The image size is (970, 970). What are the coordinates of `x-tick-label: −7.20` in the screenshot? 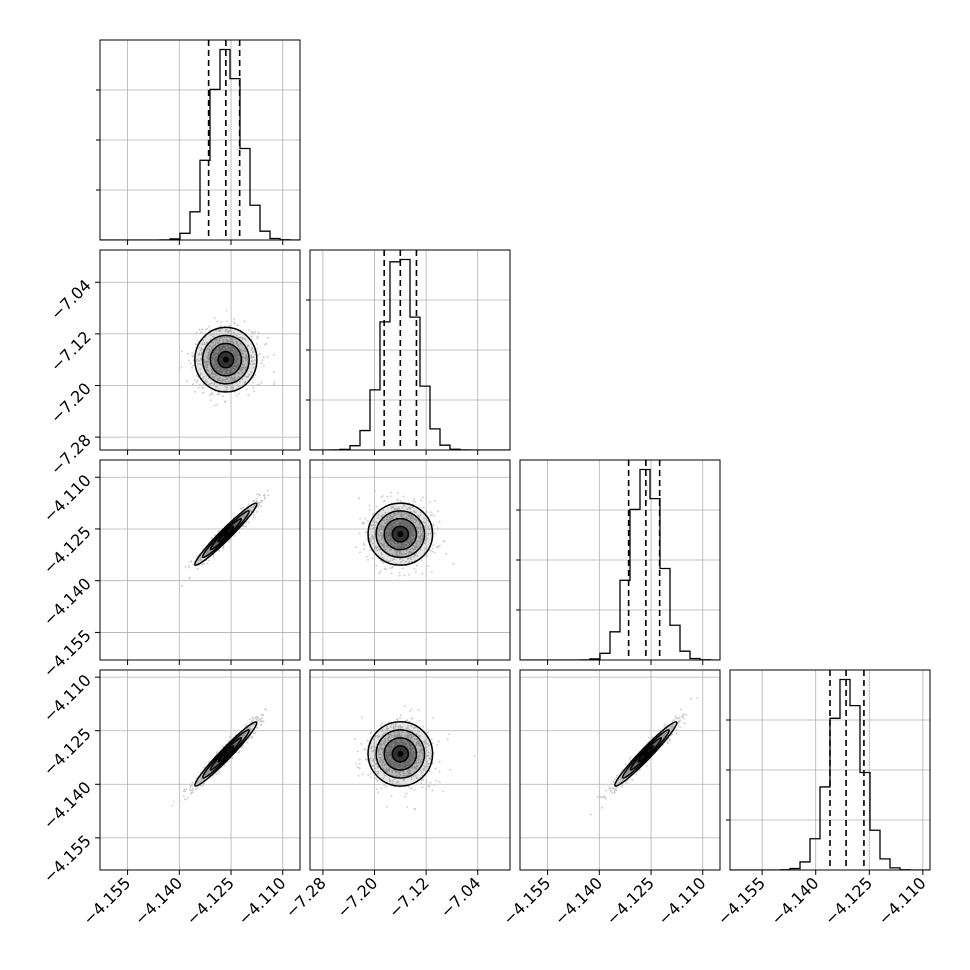 It's located at (357, 897).